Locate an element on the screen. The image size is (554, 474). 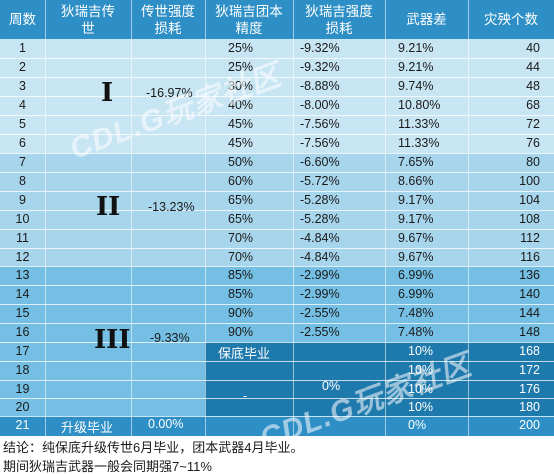
week-cell: 20 is located at coordinates (22, 407).